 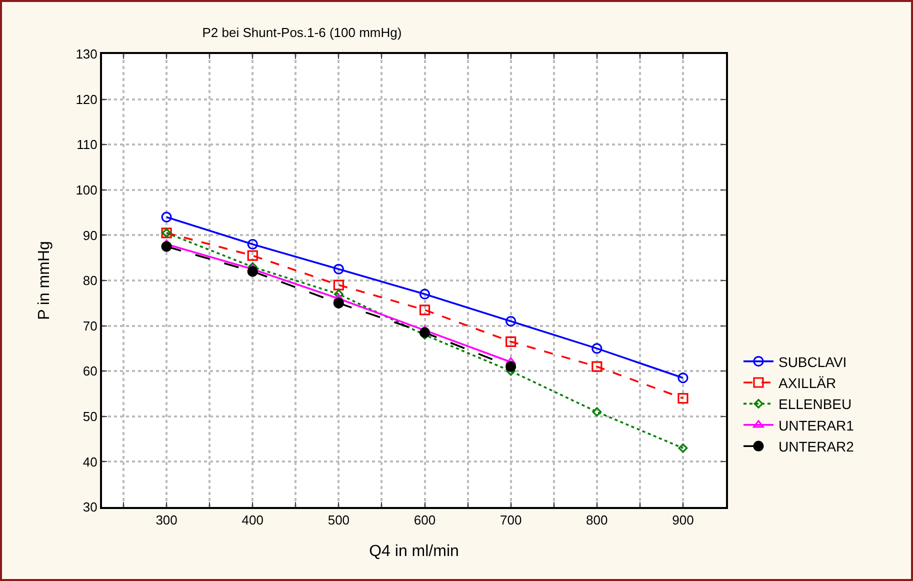 I want to click on x-axis-title: Q4 in ml/min, so click(x=414, y=551).